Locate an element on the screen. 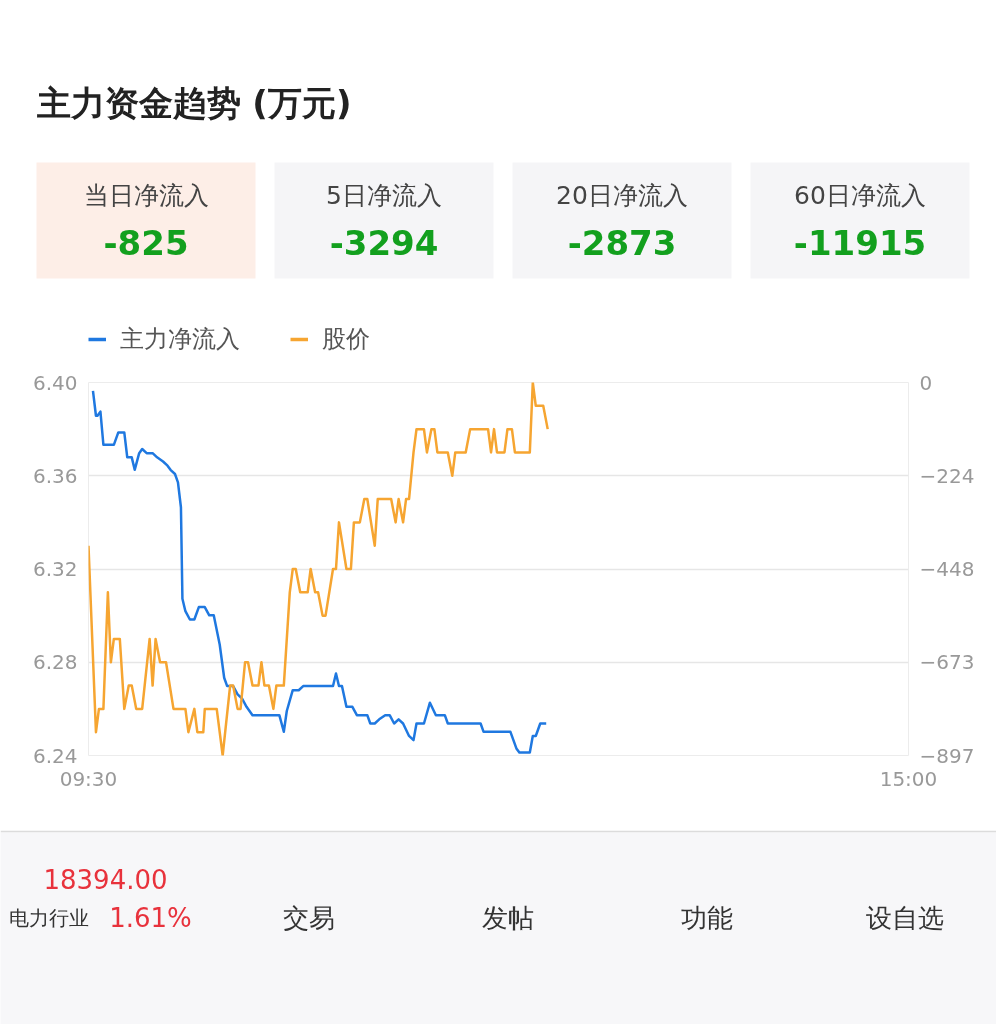 The height and width of the screenshot is (1024, 996). data-label: -2873 is located at coordinates (622, 243).